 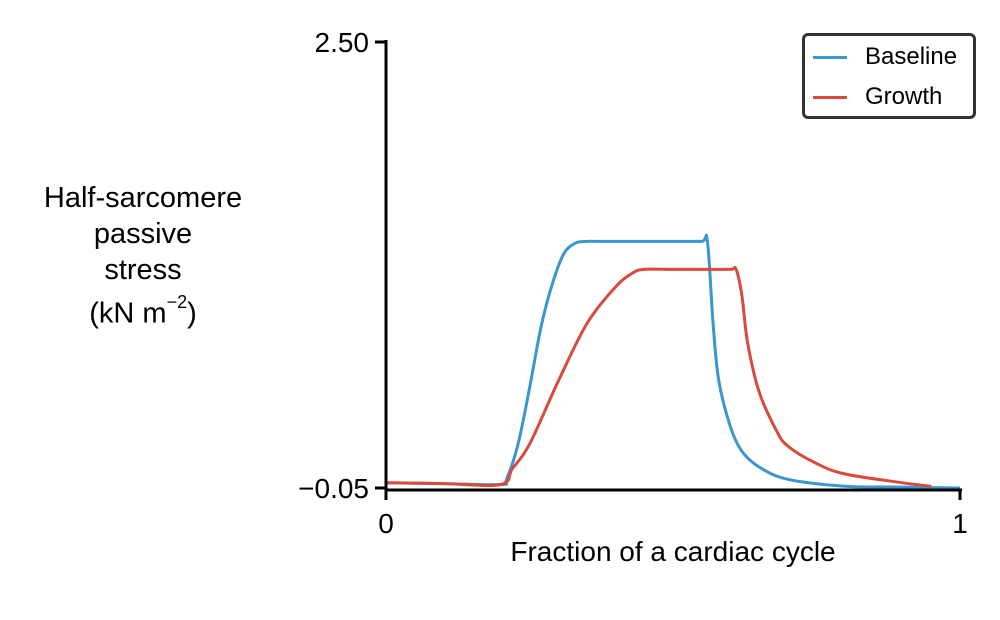 What do you see at coordinates (960, 523) in the screenshot?
I see `x-tick-label: 1` at bounding box center [960, 523].